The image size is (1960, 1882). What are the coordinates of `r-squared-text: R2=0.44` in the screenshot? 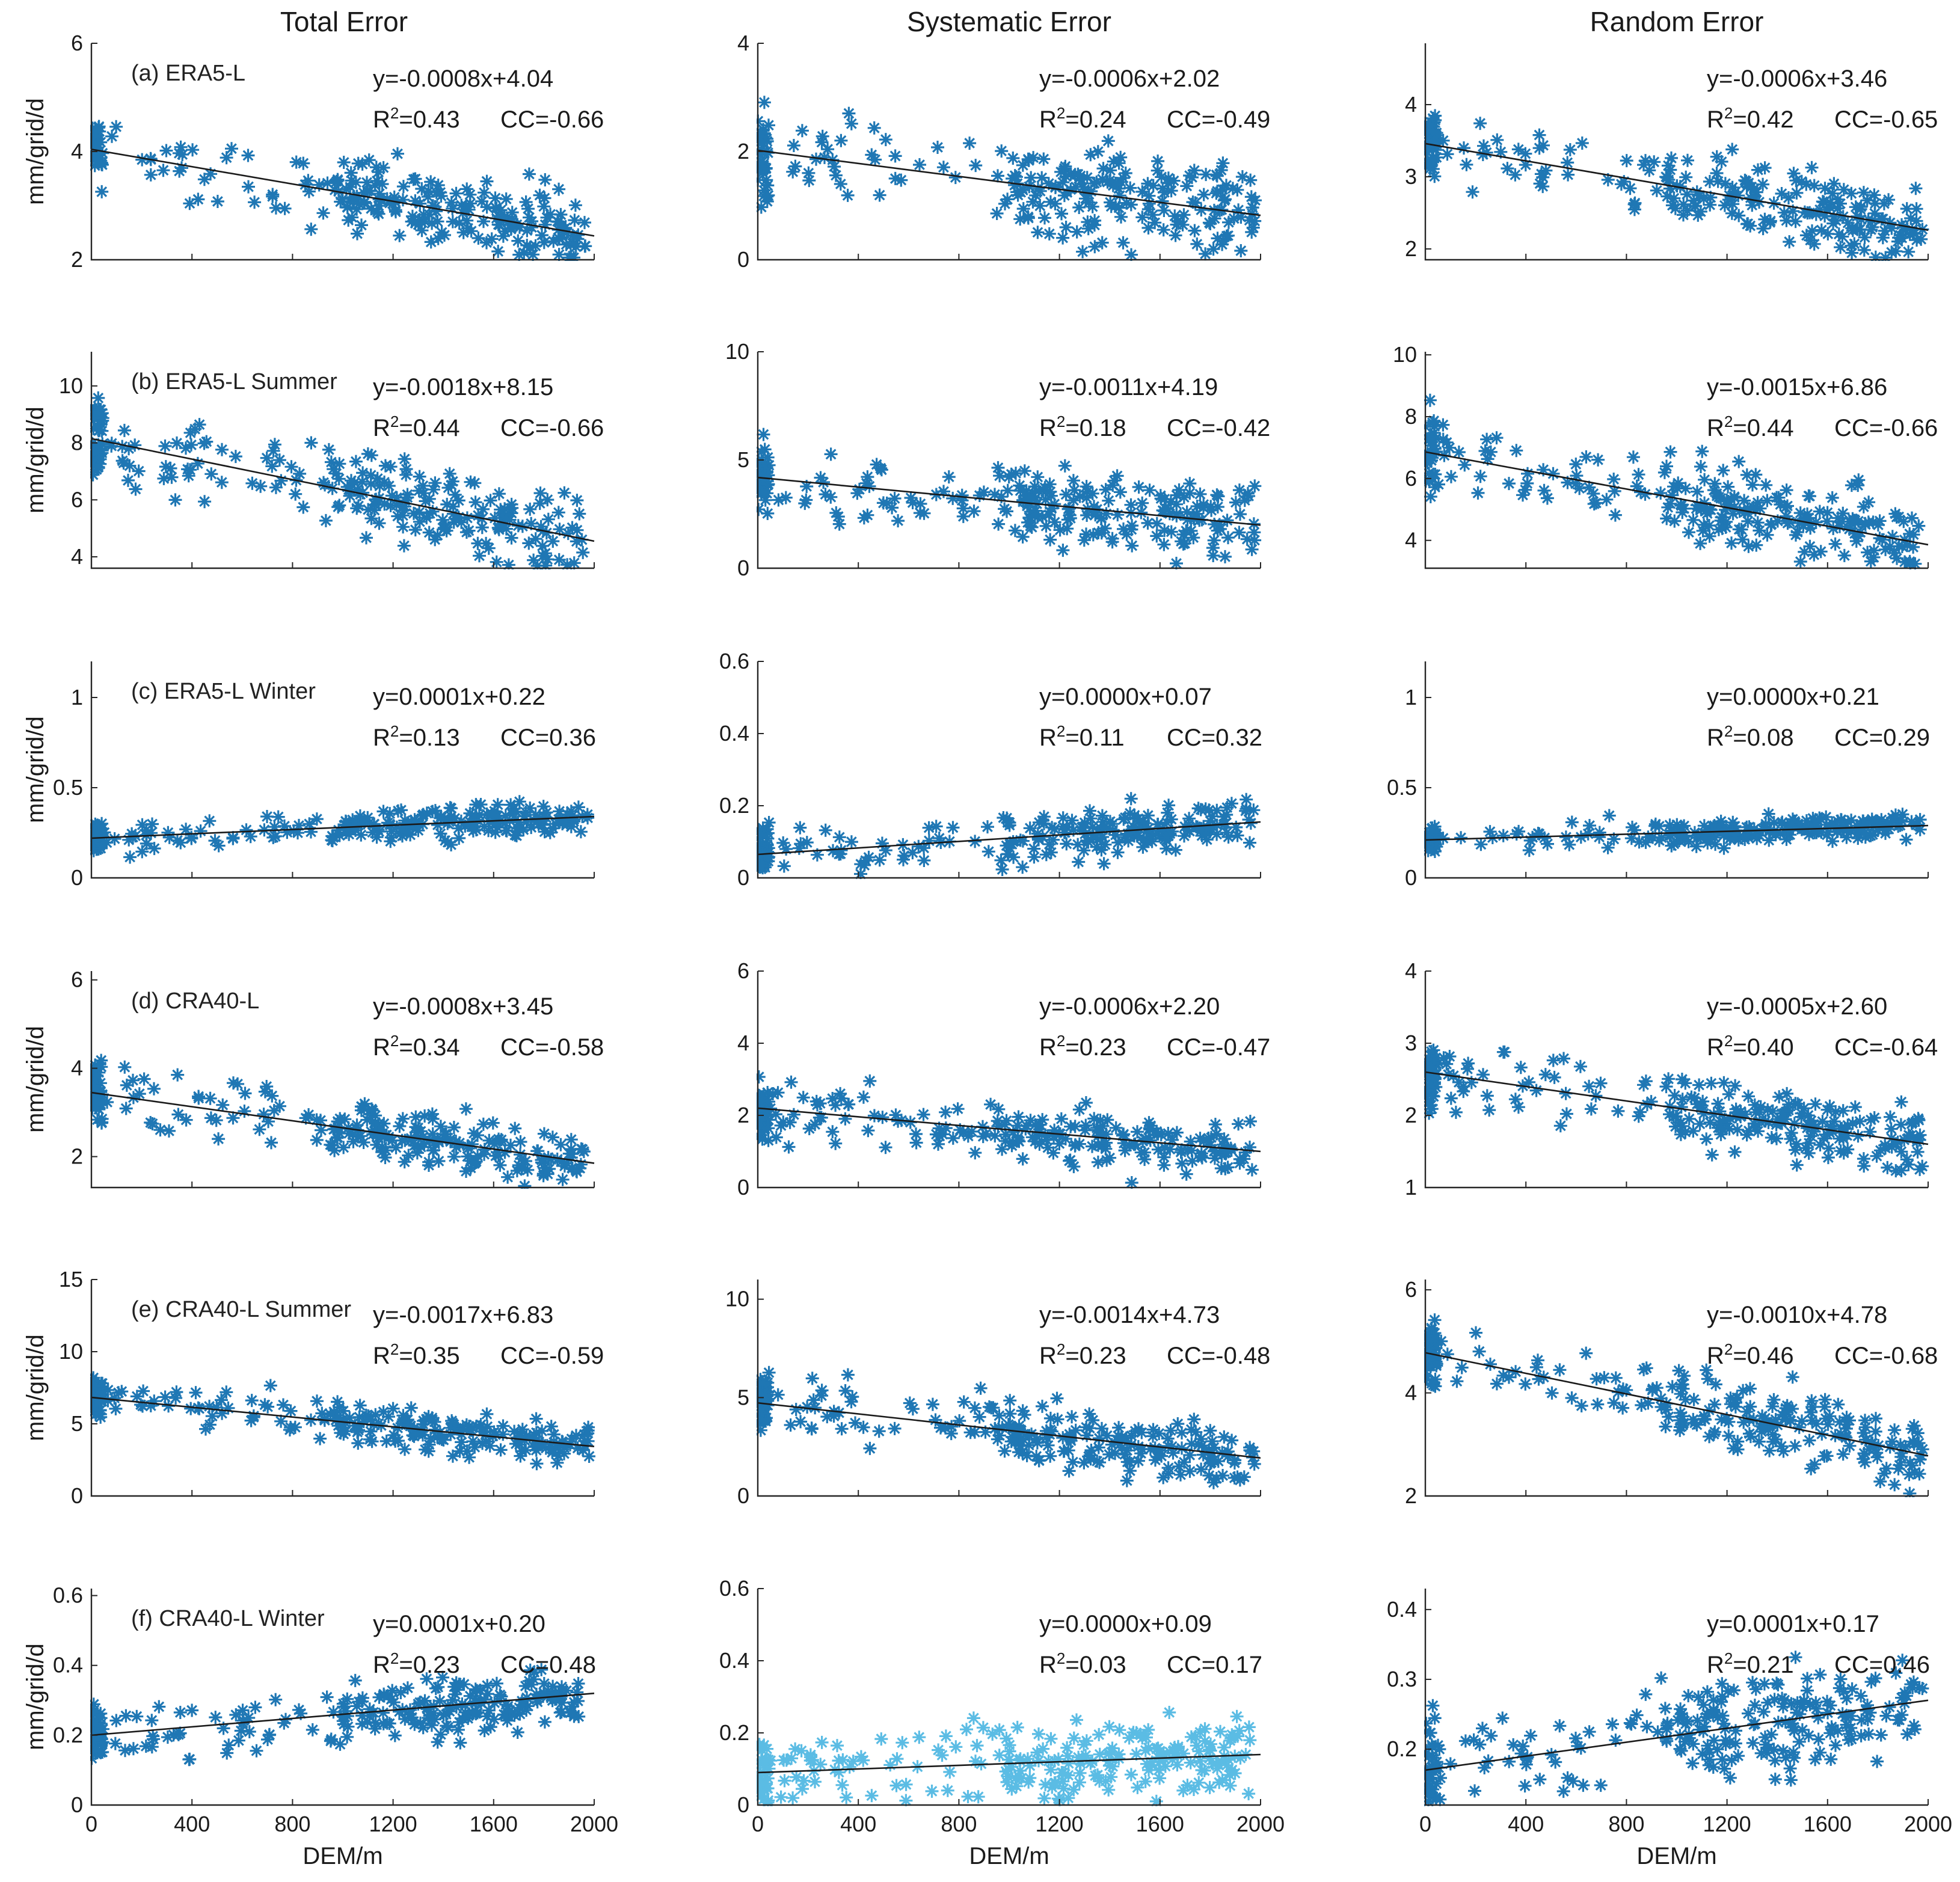 It's located at (416, 426).